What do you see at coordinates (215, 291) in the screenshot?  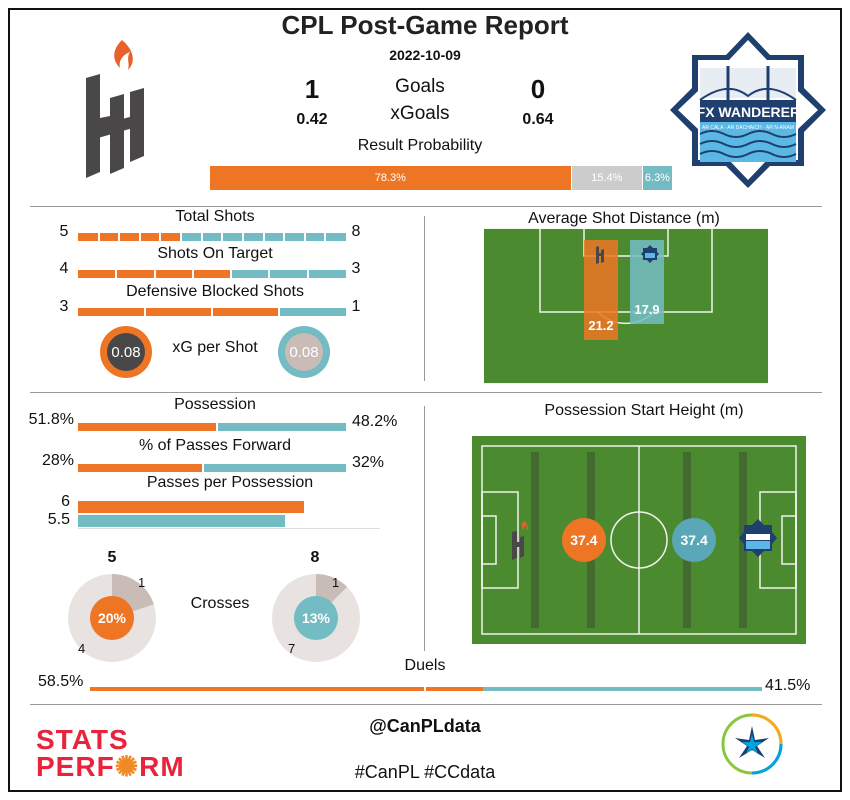 I see `shot-stat-title: Defensive Blocked Shots` at bounding box center [215, 291].